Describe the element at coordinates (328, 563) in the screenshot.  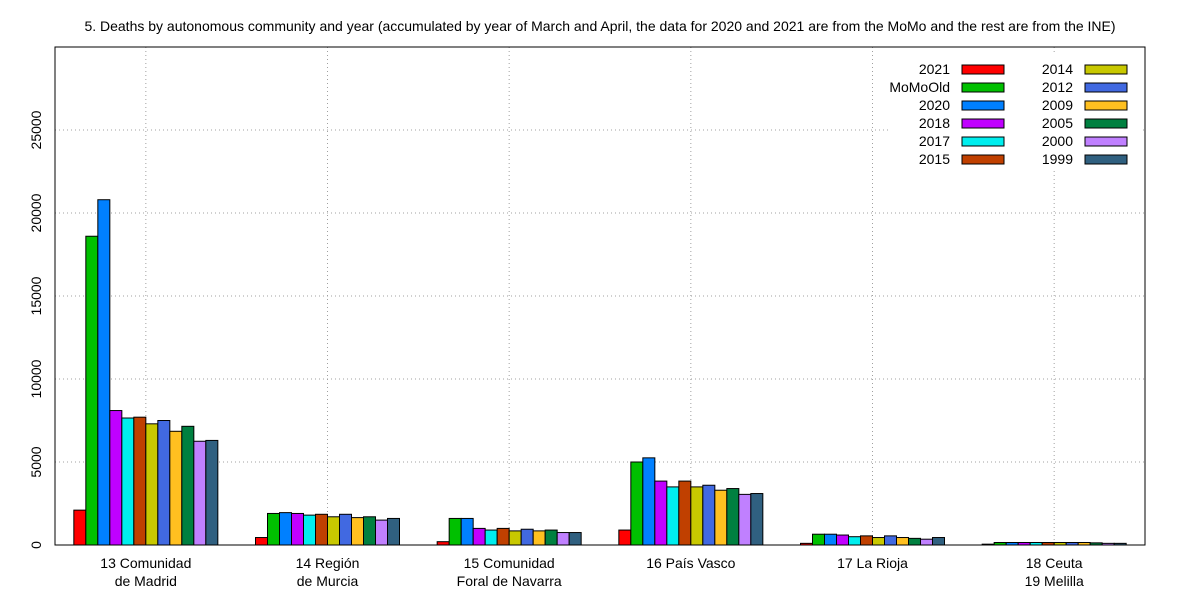
I see `x-tick-label: 14 Región` at that location.